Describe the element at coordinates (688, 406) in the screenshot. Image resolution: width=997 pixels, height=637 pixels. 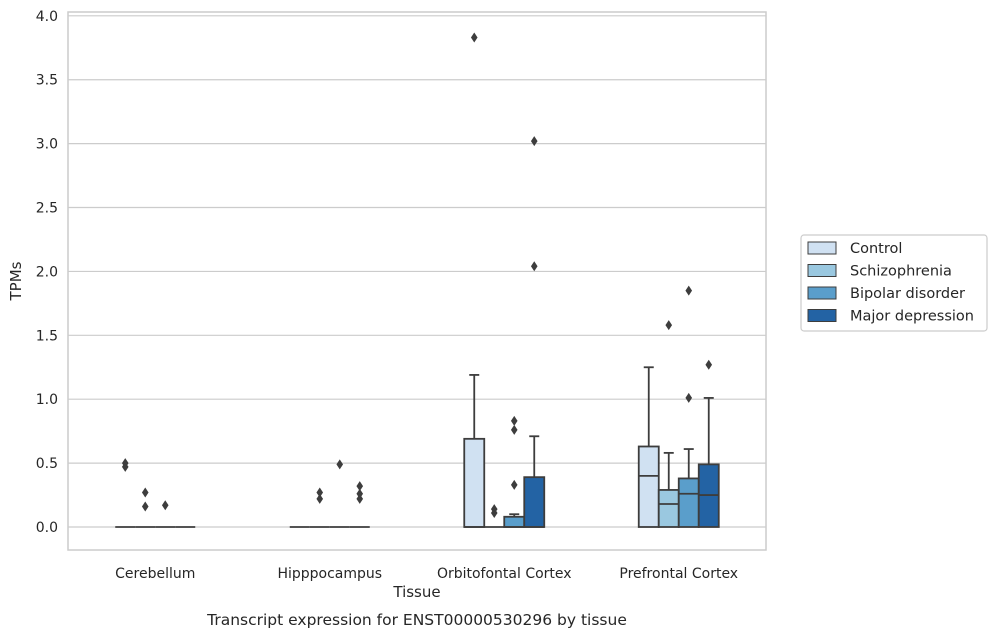
I see `box-prefrontal-cortex-bipolar-disorder` at that location.